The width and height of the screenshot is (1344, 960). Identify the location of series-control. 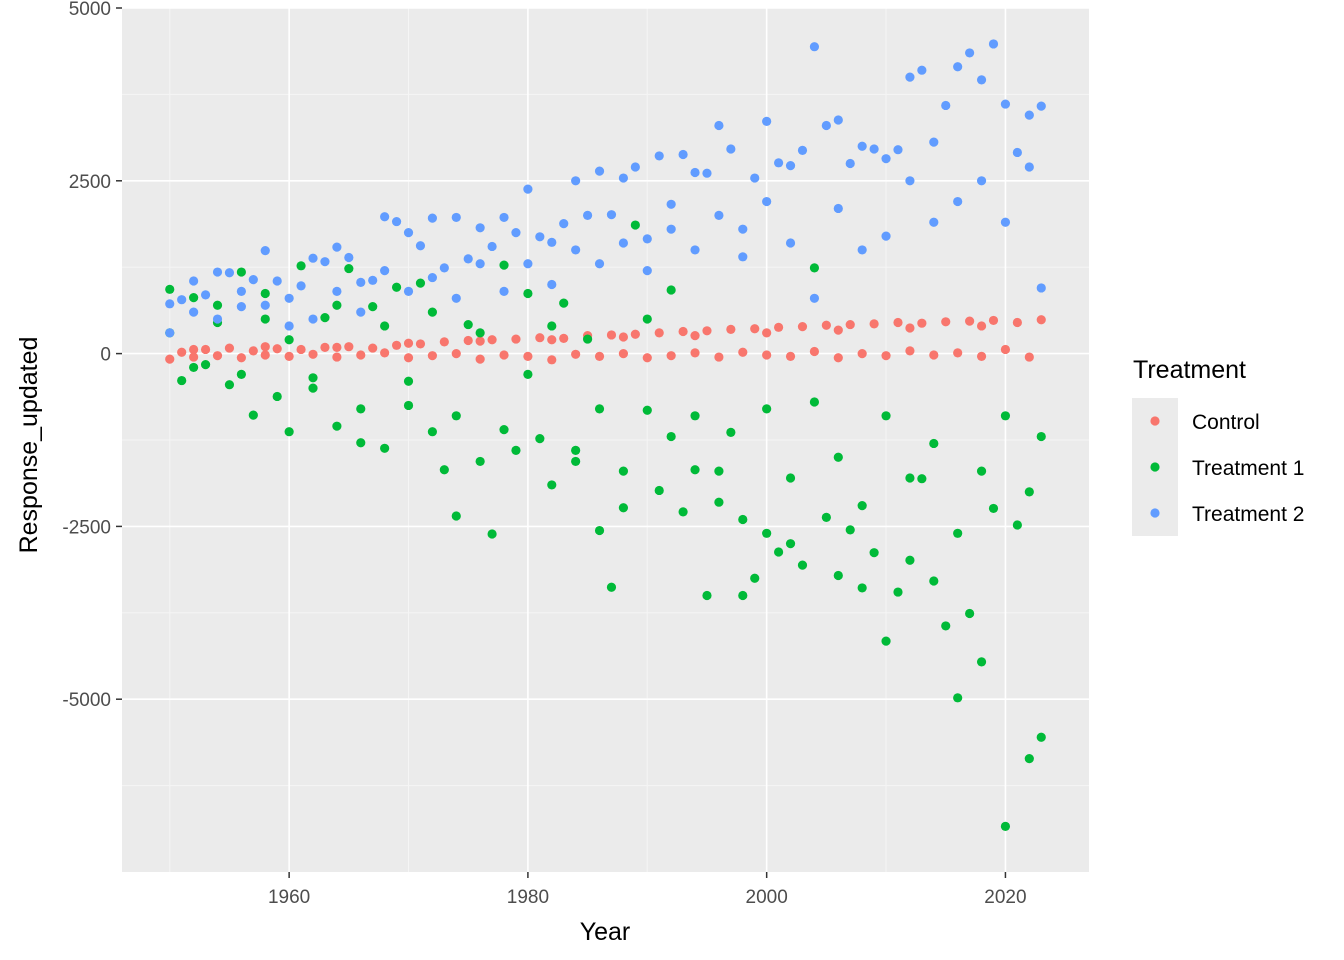
(605, 340).